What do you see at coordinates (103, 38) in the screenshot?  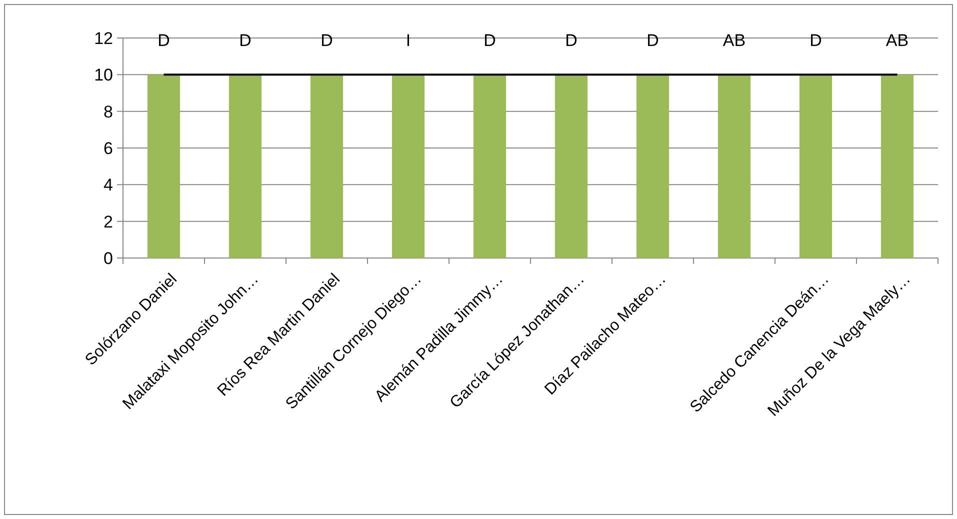 I see `y-tick-label: 12` at bounding box center [103, 38].